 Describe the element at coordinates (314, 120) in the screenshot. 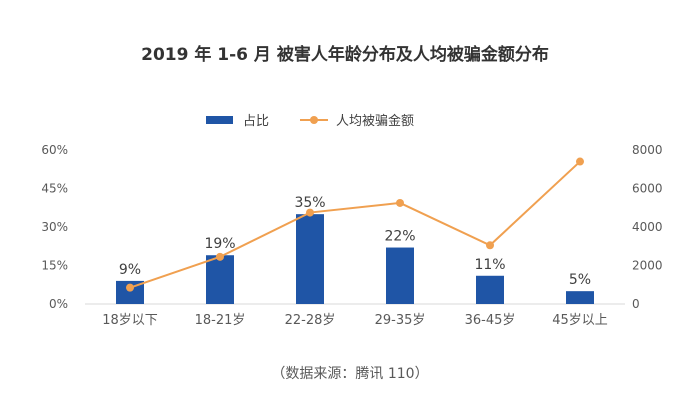

I see `legend-line-marker` at that location.